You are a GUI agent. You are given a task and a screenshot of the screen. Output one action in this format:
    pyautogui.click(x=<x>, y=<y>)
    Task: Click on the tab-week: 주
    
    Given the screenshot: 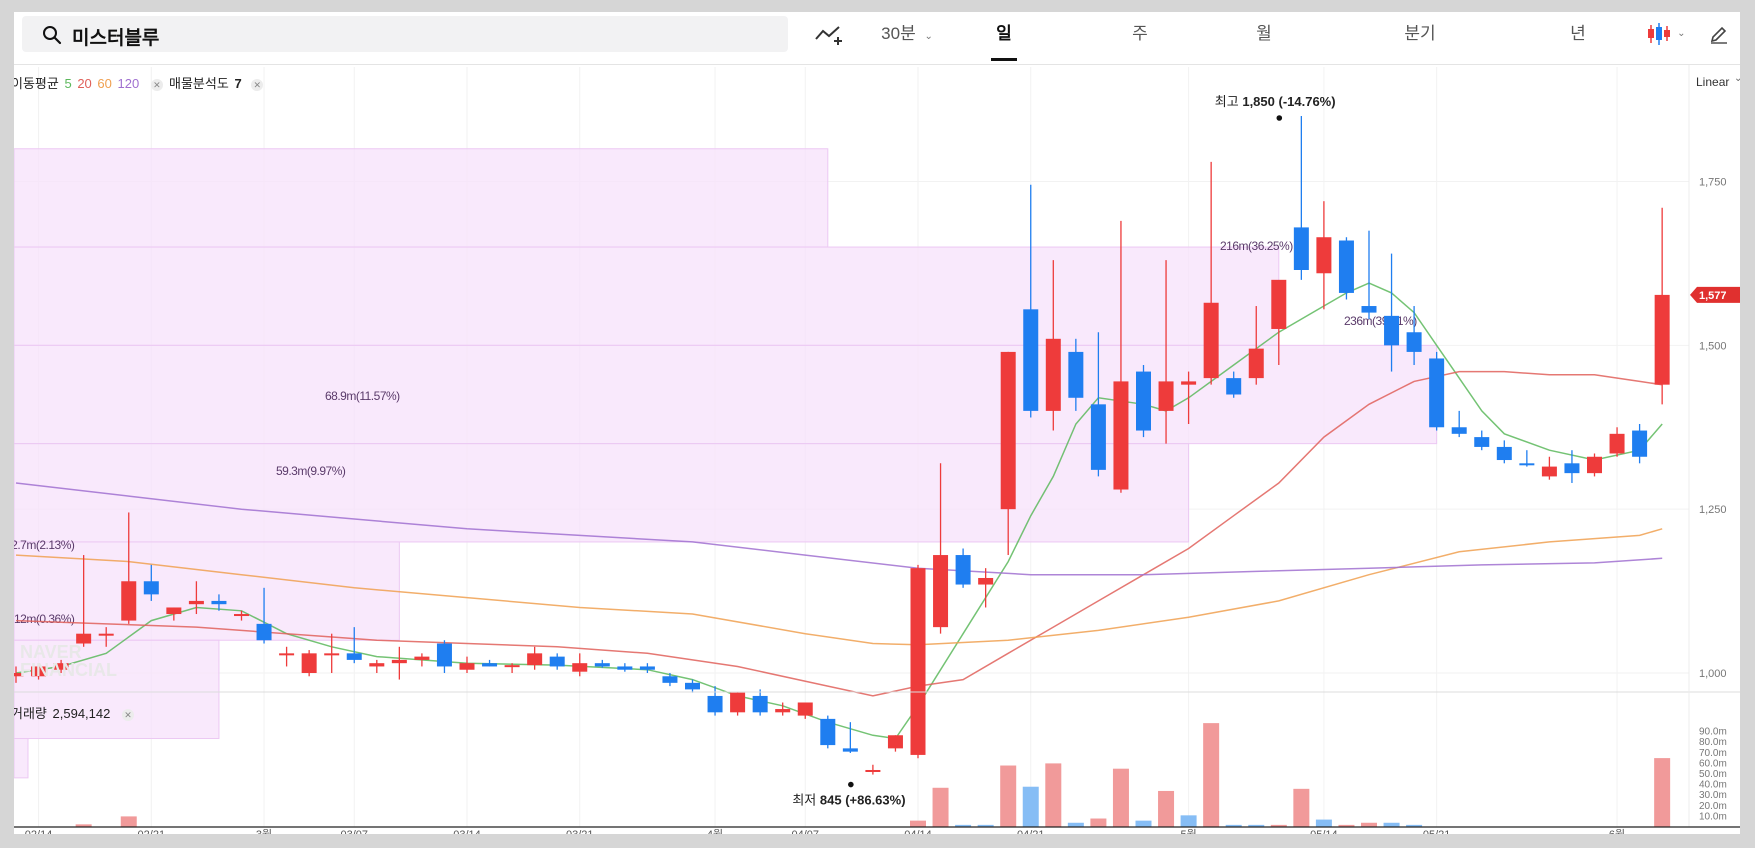 What is the action you would take?
    pyautogui.click(x=1140, y=34)
    